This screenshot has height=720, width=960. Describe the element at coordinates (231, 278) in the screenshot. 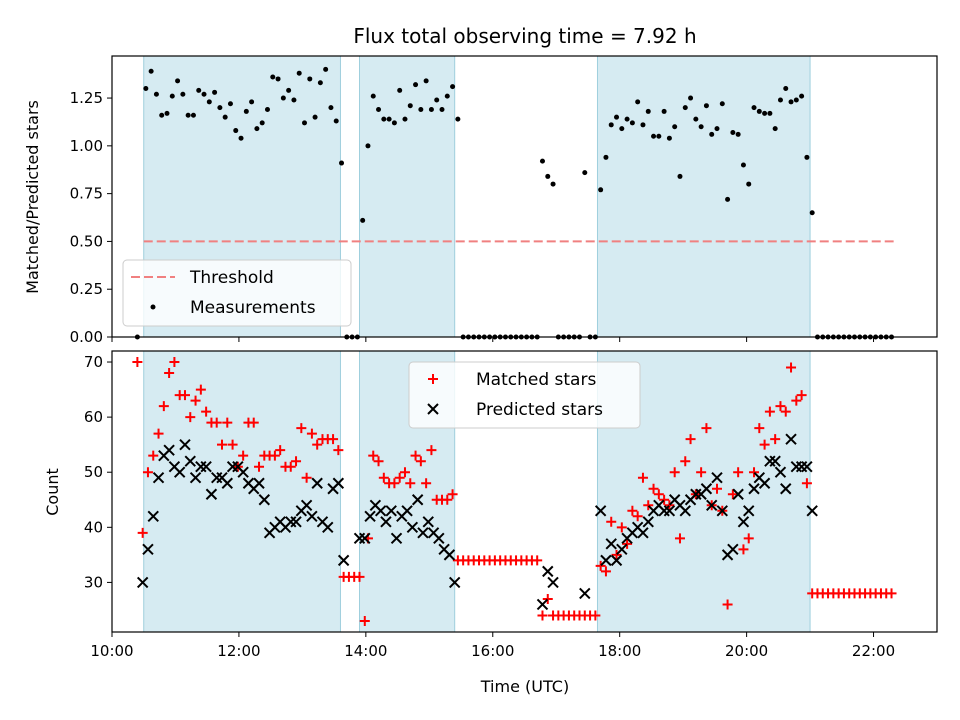

I see `top-legend-threshold-label: Threshold` at that location.